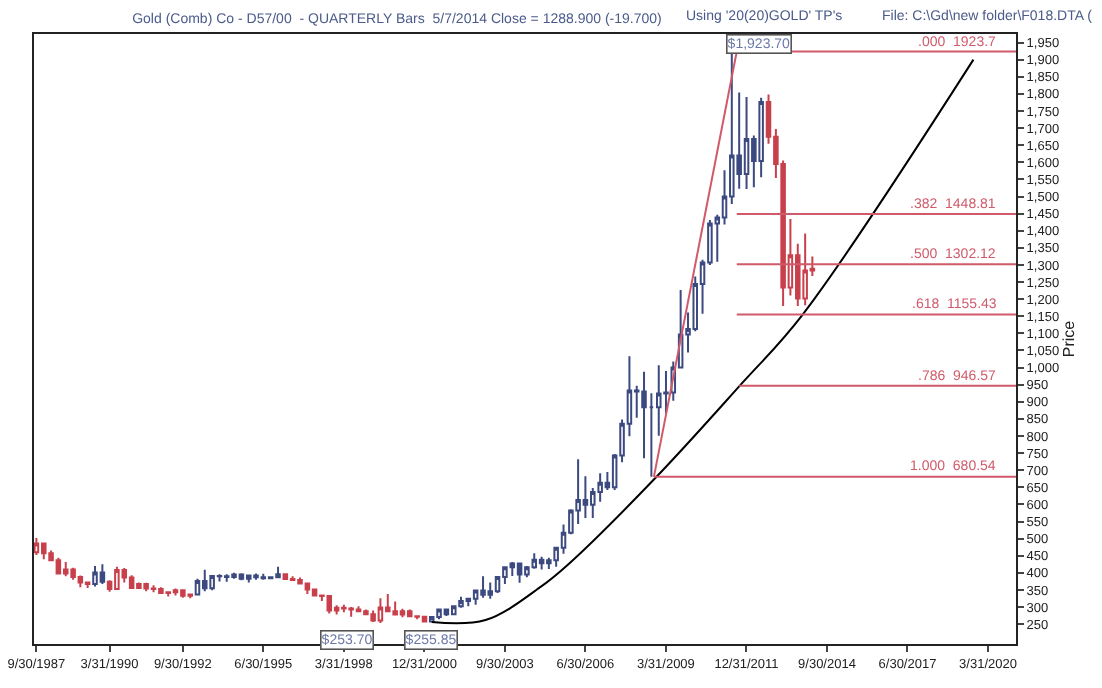  What do you see at coordinates (1069, 338) in the screenshot?
I see `y-axis-title: Price` at bounding box center [1069, 338].